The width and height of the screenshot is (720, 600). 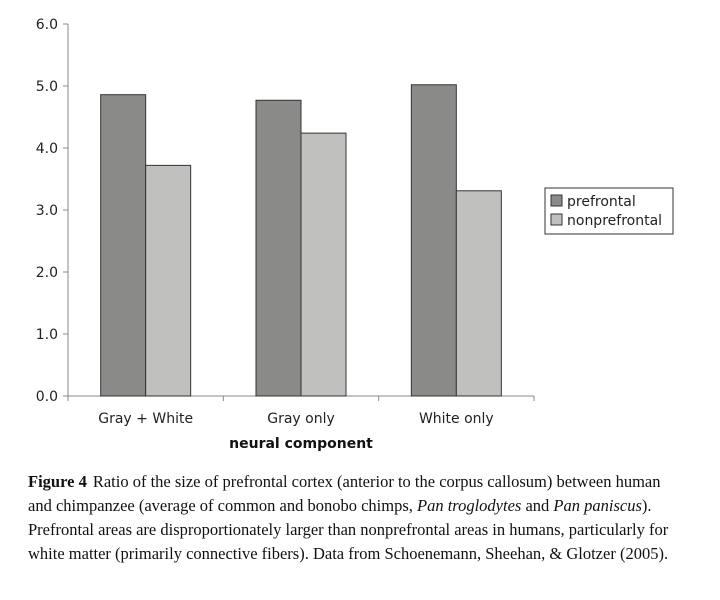 What do you see at coordinates (47, 335) in the screenshot?
I see `y-tick-label: 1.0` at bounding box center [47, 335].